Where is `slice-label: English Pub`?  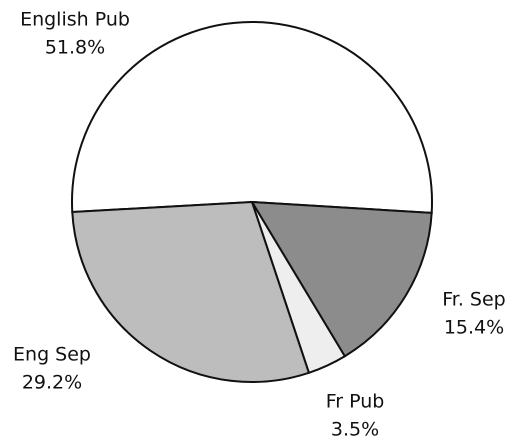
slice-label: English Pub is located at coordinates (75, 20).